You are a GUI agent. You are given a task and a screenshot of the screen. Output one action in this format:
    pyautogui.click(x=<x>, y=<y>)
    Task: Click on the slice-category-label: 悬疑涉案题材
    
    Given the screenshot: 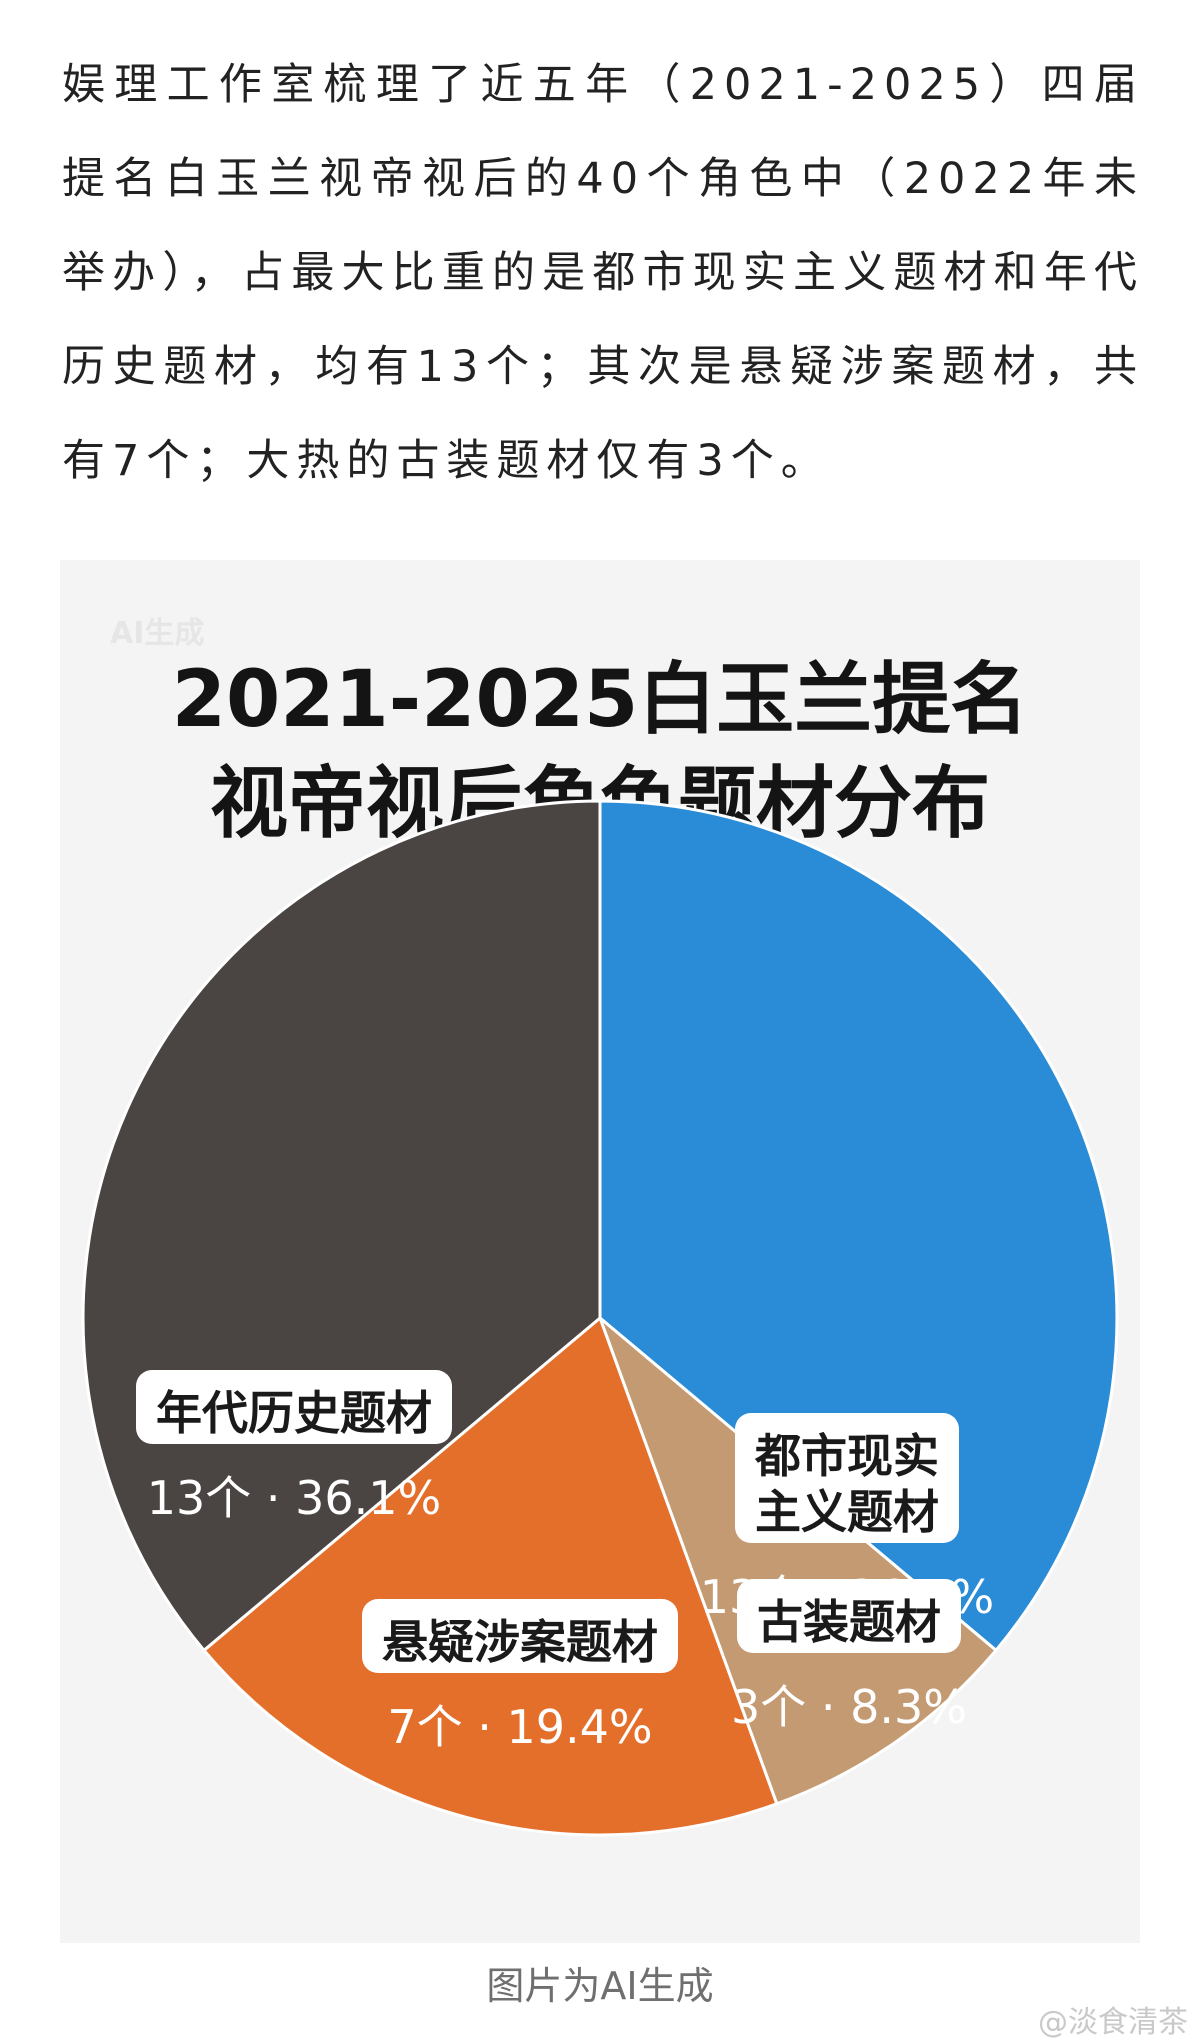 What is the action you would take?
    pyautogui.click(x=520, y=1642)
    